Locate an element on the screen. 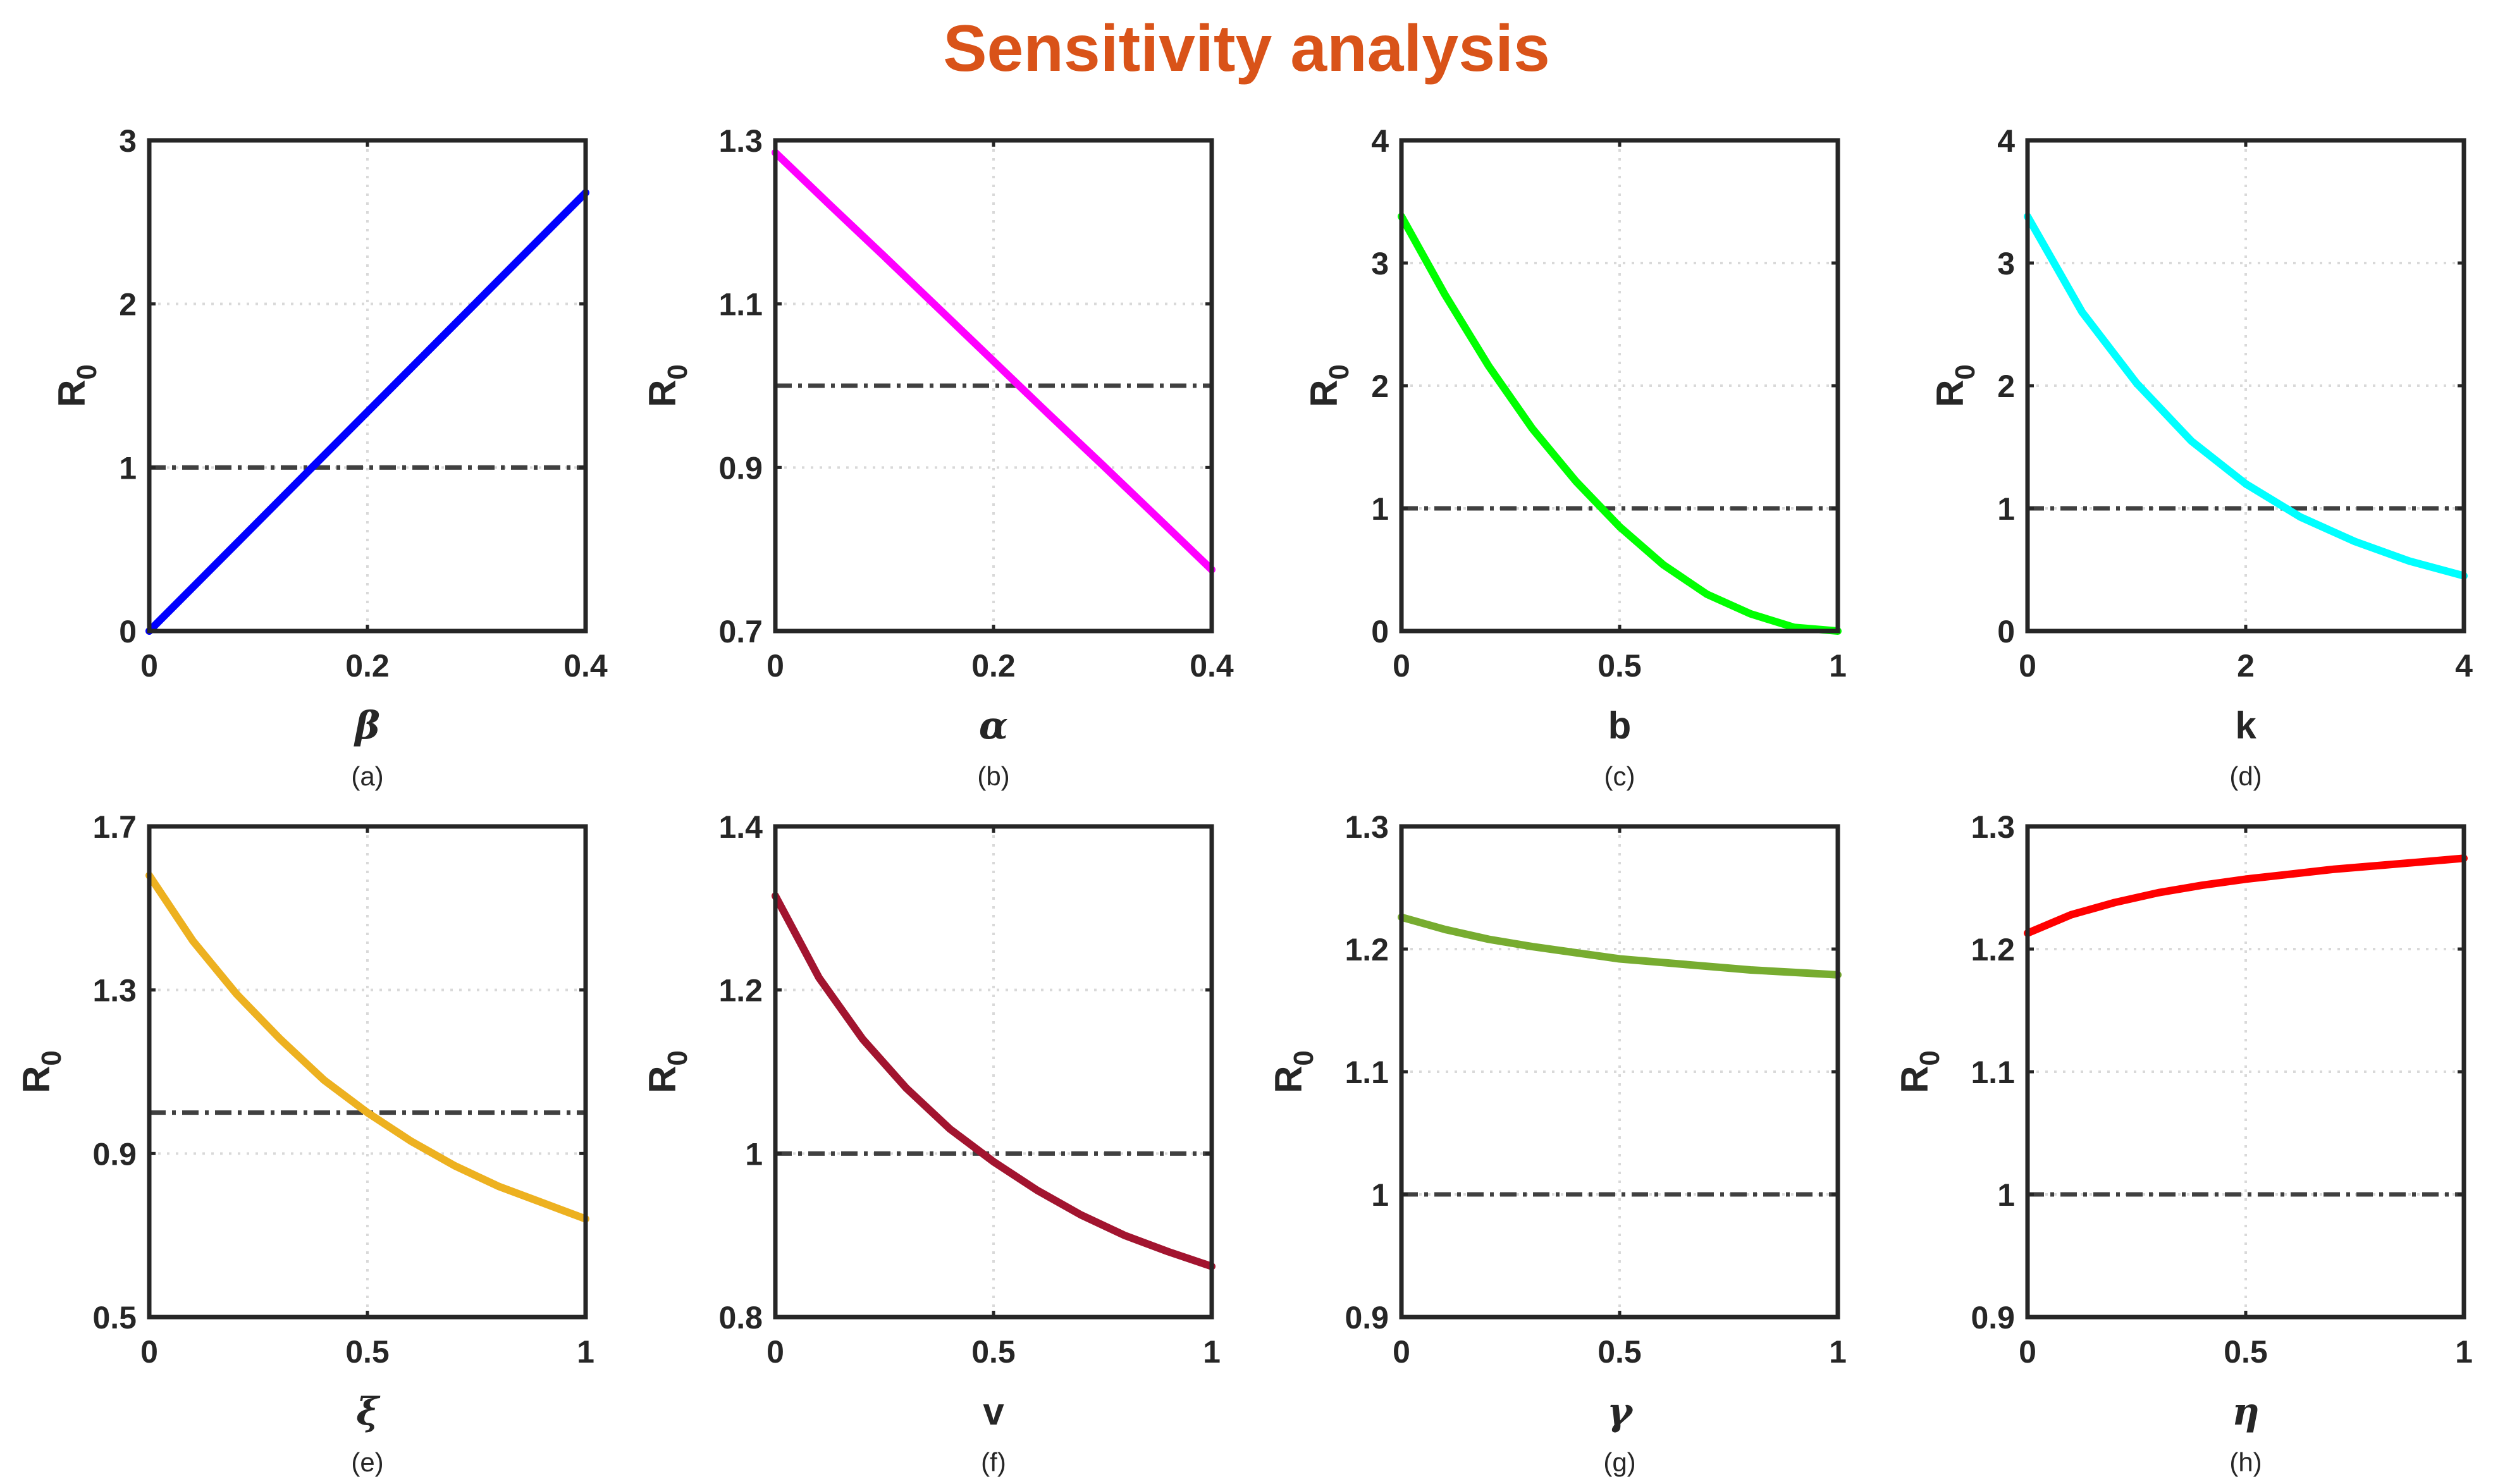 The width and height of the screenshot is (2493, 1484). panel-caption: (e) is located at coordinates (367, 1462).